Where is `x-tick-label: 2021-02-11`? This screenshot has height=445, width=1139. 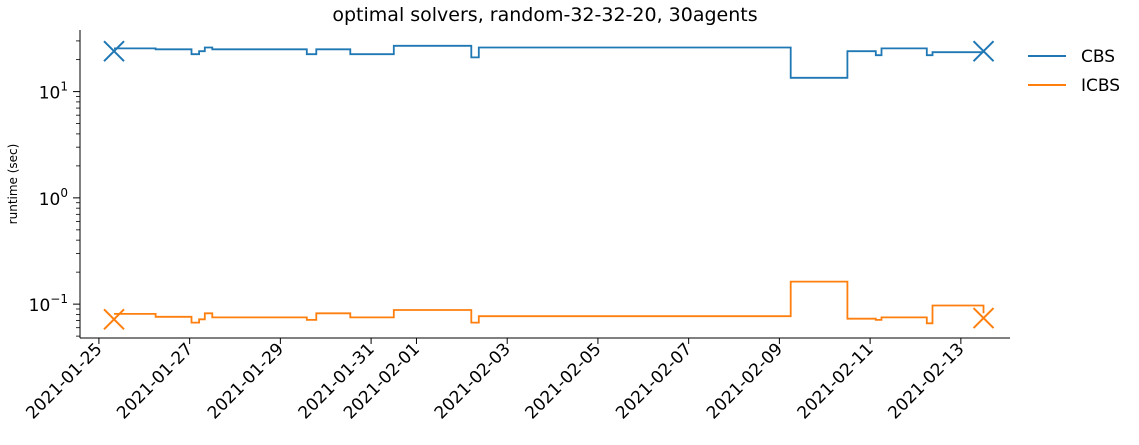 x-tick-label: 2021-02-11 is located at coordinates (836, 381).